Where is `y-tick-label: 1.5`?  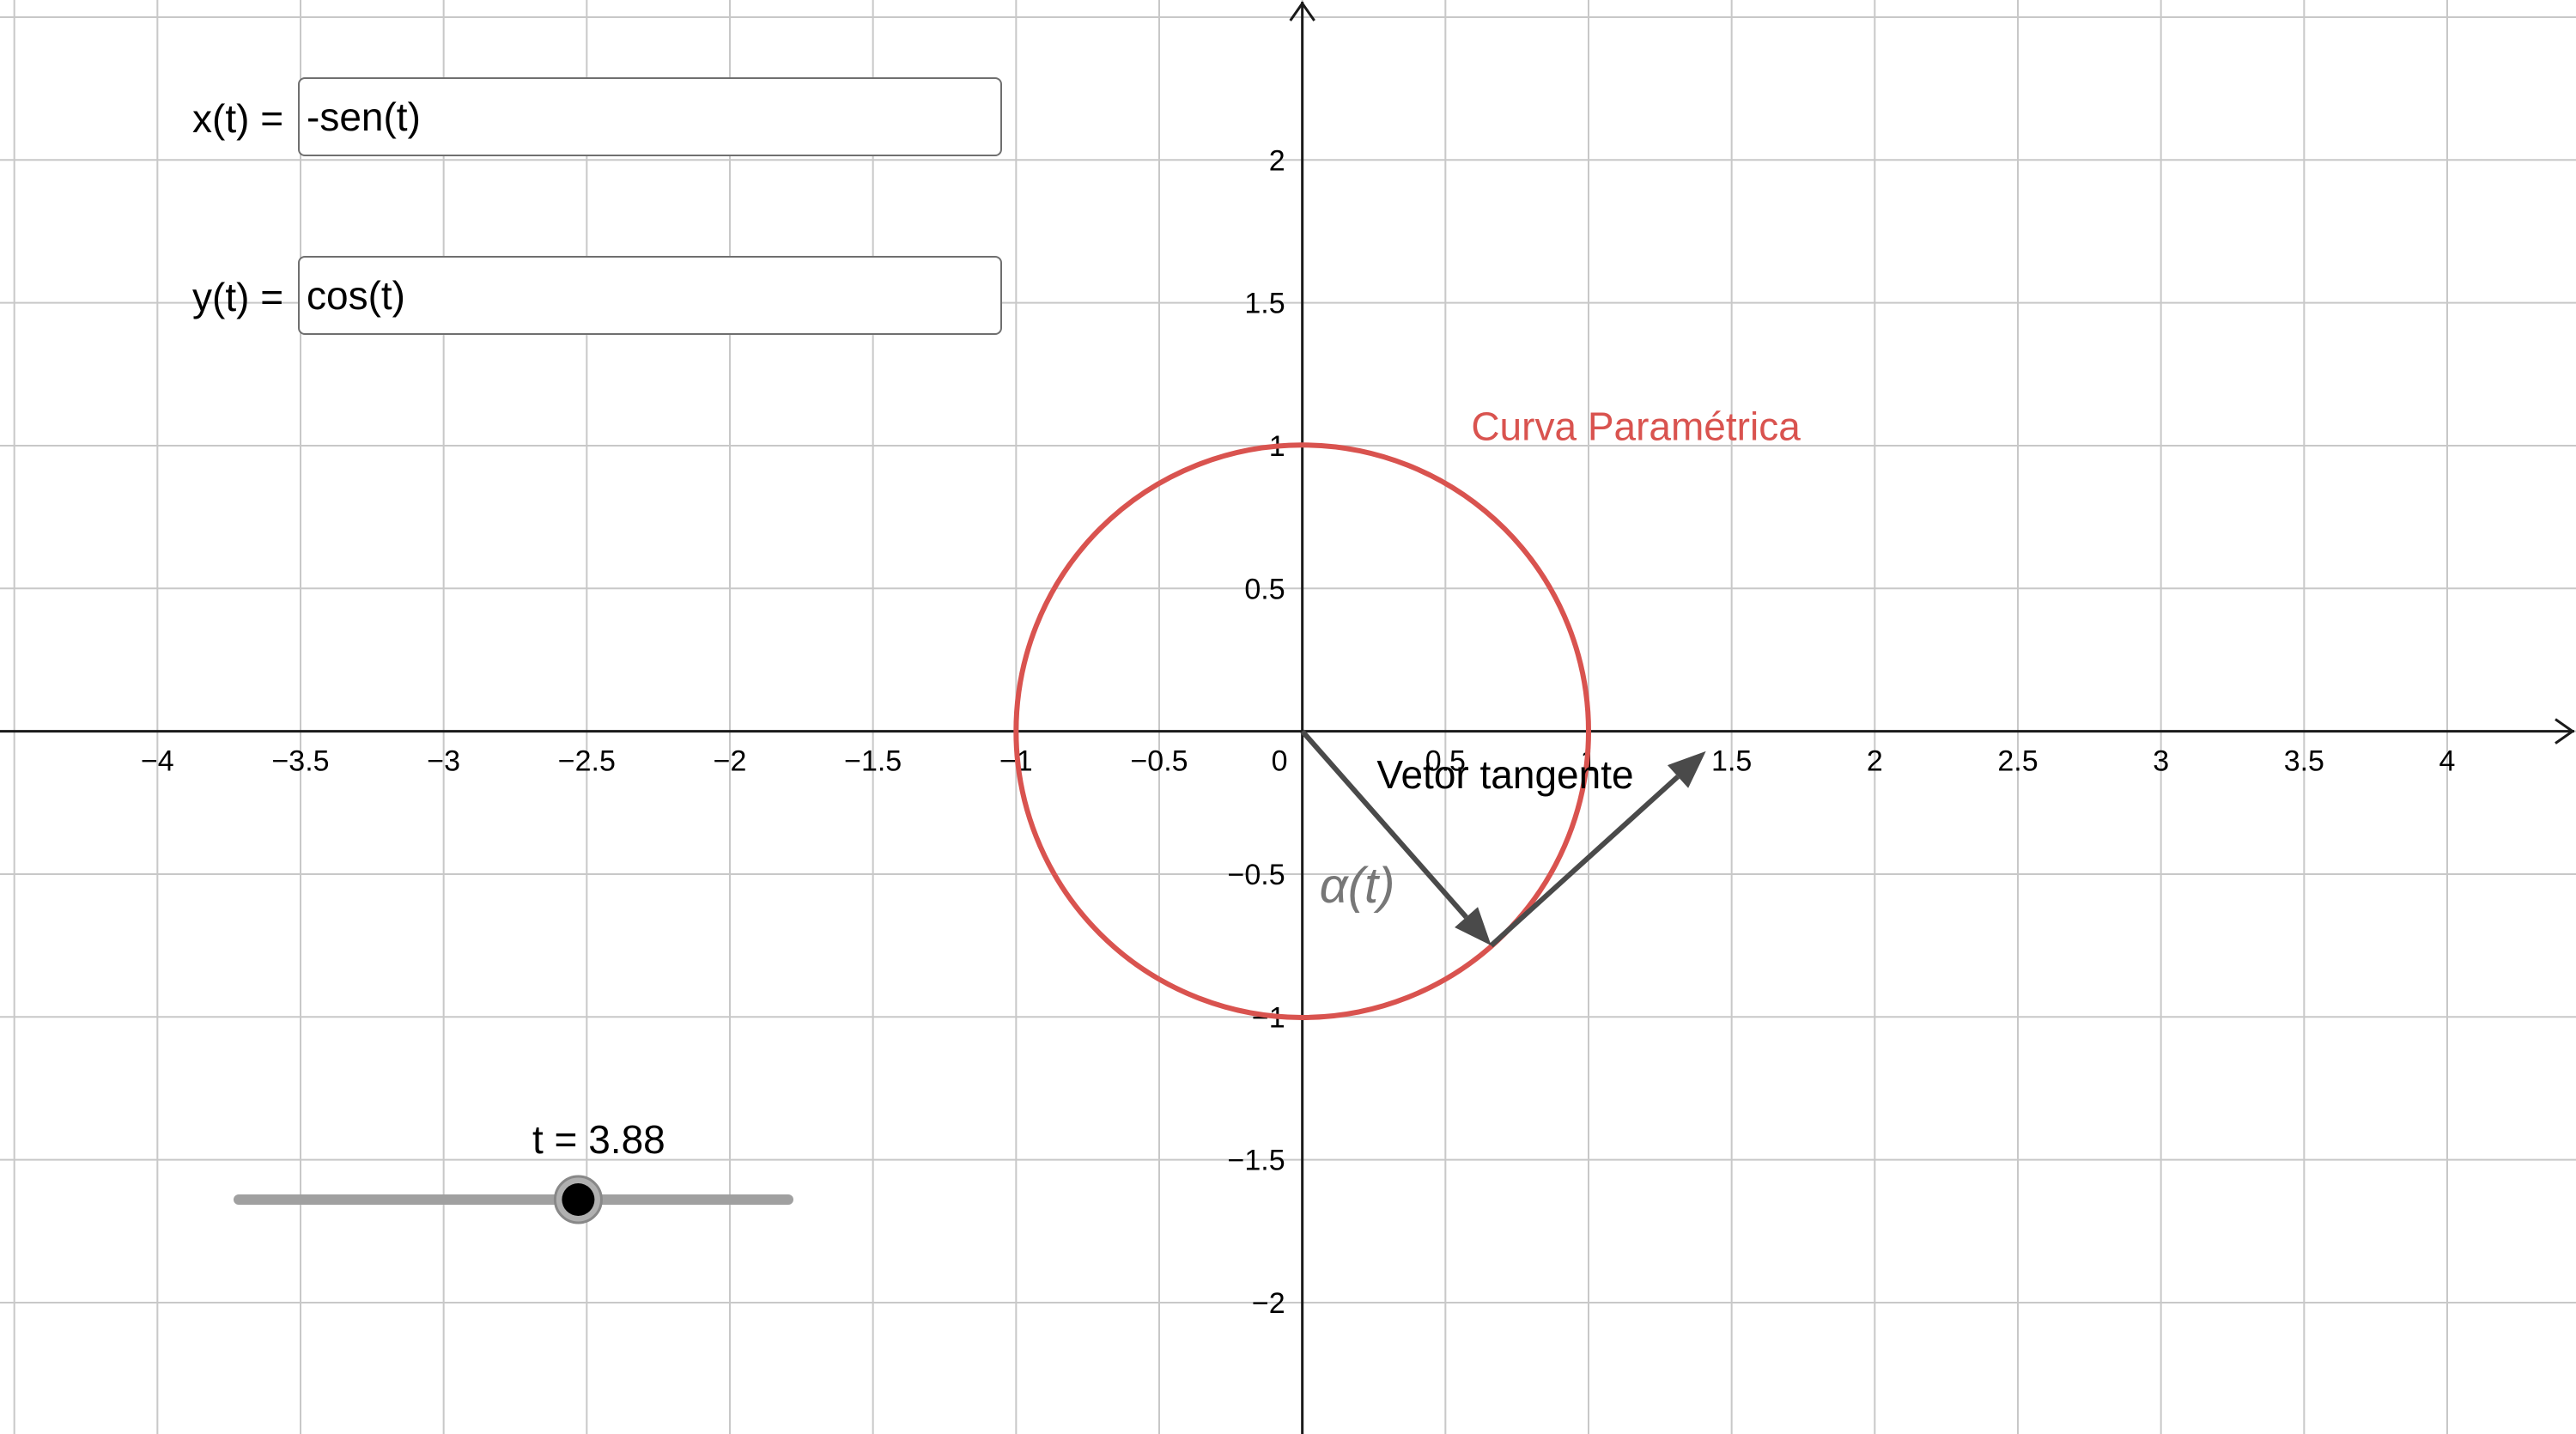
y-tick-label: 1.5 is located at coordinates (1265, 304).